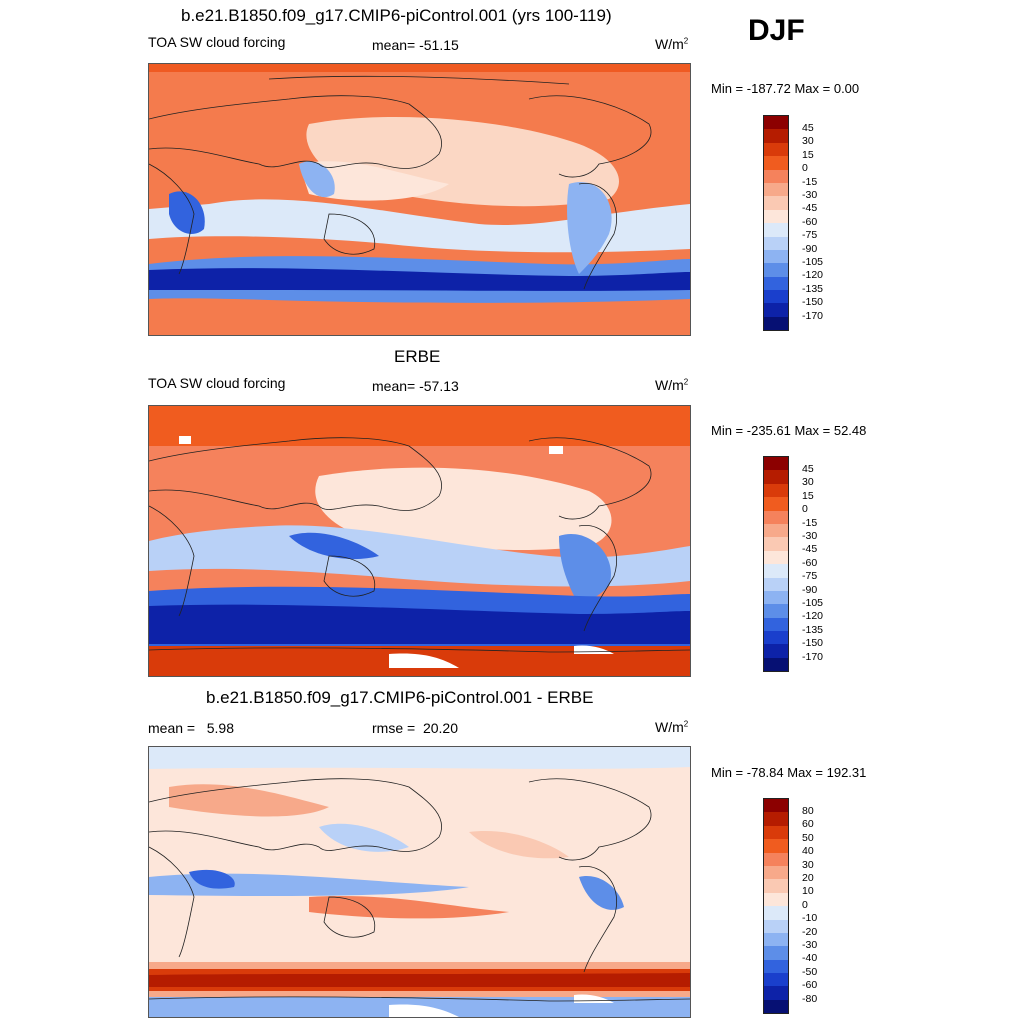  Describe the element at coordinates (217, 383) in the screenshot. I see `panel-2-variable-label: TOA SW cloud forcing` at that location.